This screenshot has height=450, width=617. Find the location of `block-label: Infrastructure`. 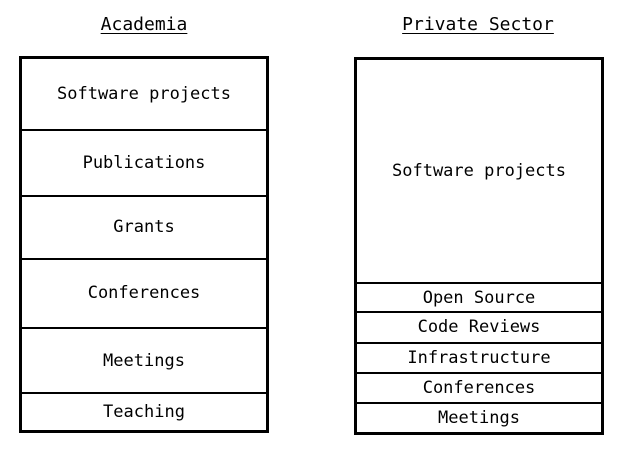

block-label: Infrastructure is located at coordinates (479, 357).